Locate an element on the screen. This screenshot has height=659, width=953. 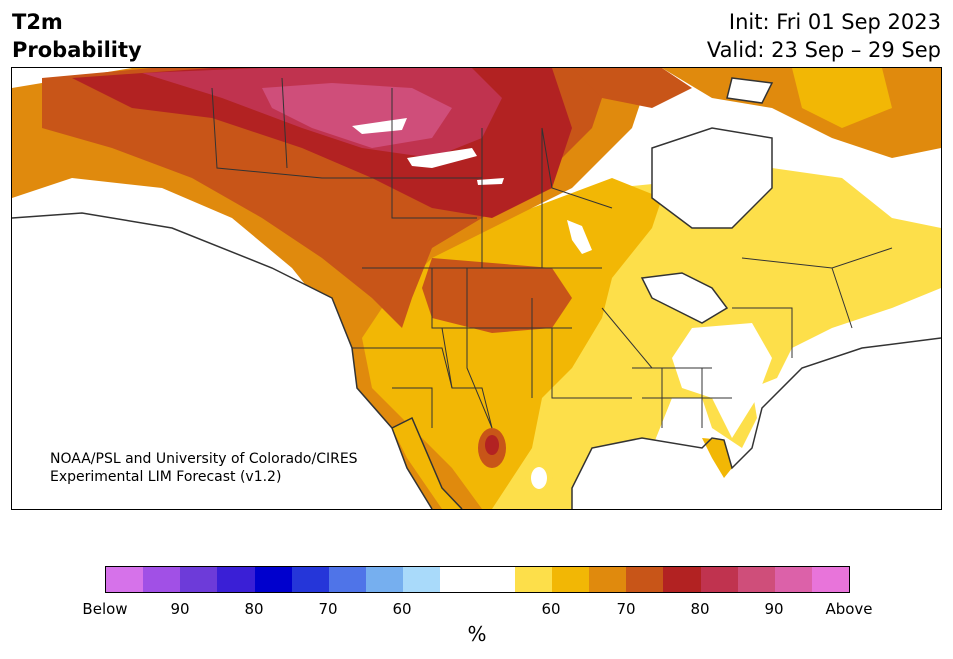
hudson-bay is located at coordinates (712, 178).